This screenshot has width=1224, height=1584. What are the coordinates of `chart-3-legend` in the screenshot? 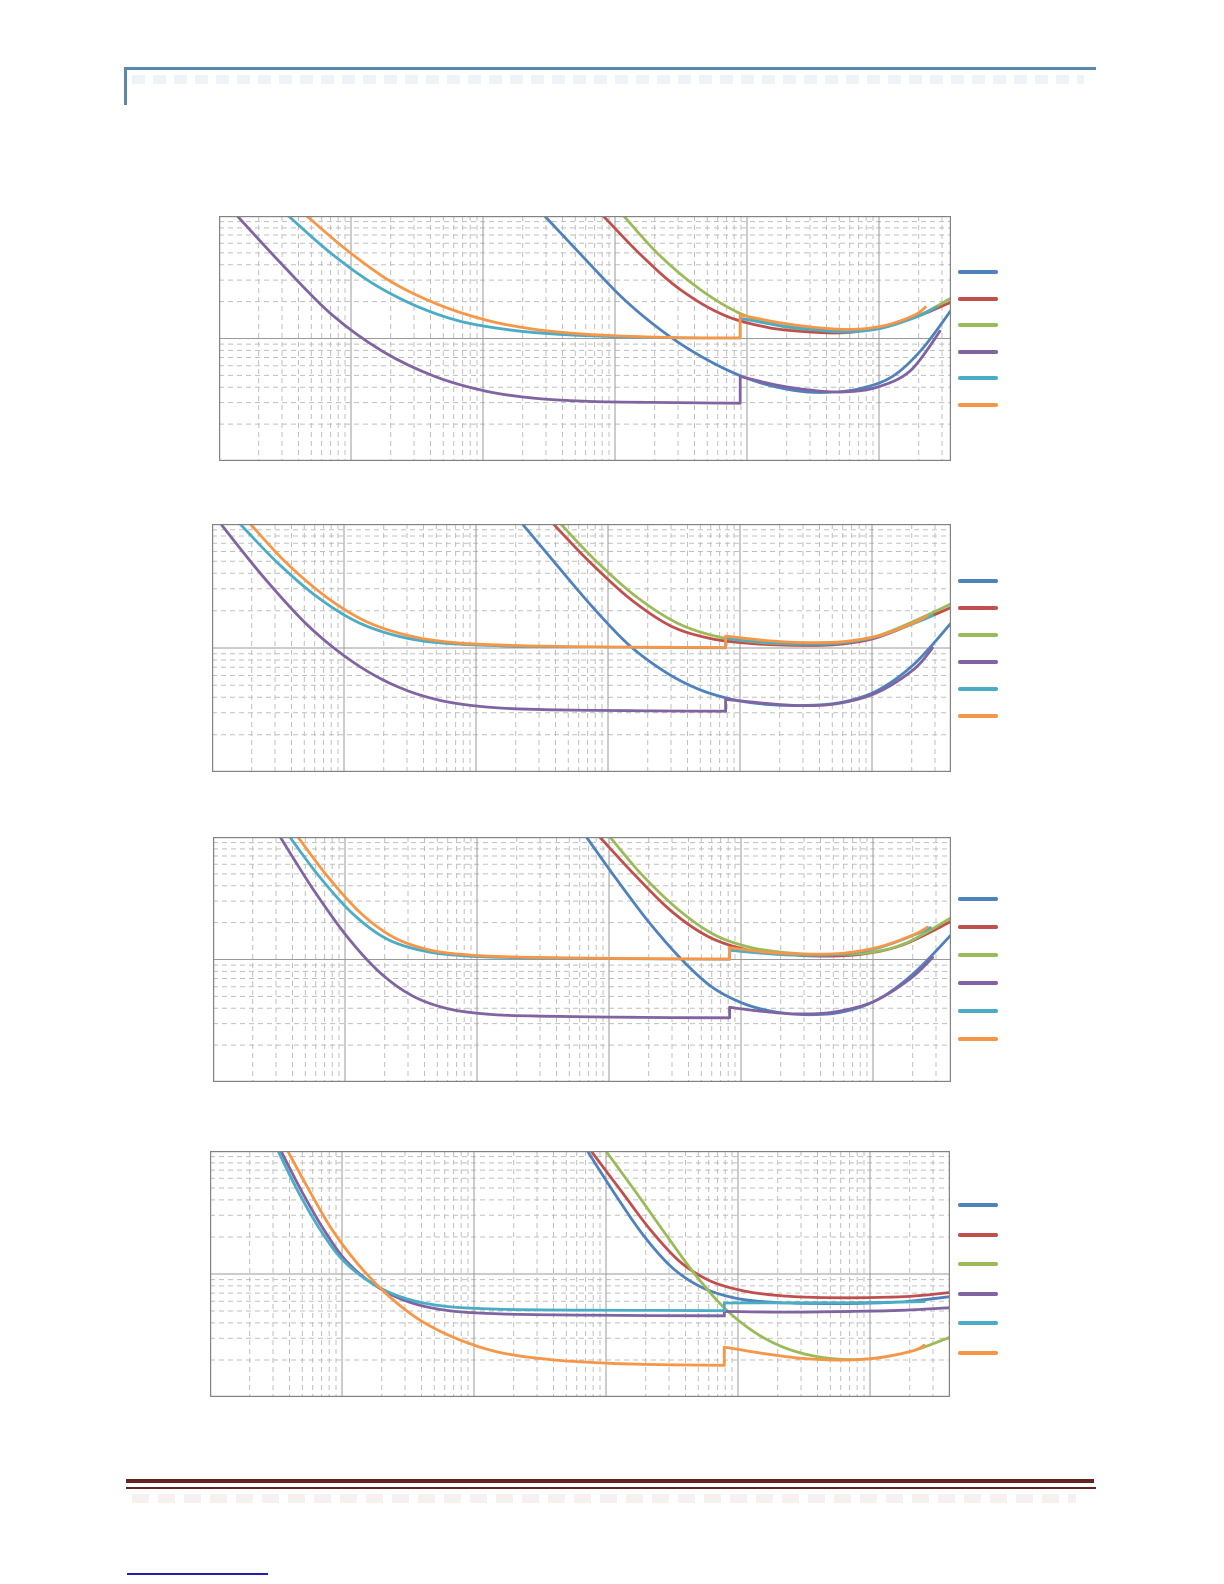 It's located at (978, 981).